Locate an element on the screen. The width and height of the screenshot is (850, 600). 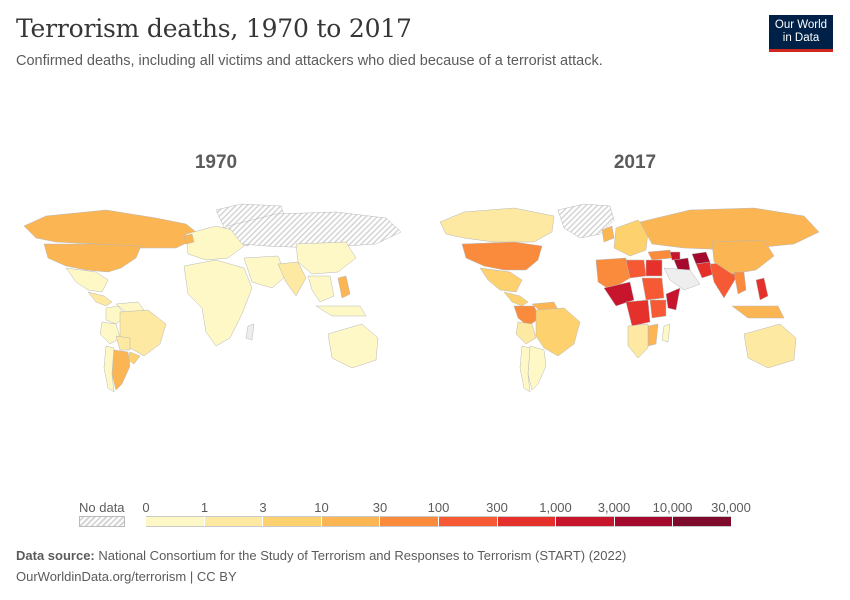
source-url-link: OurWorldinData.org/terrorism is located at coordinates (101, 576).